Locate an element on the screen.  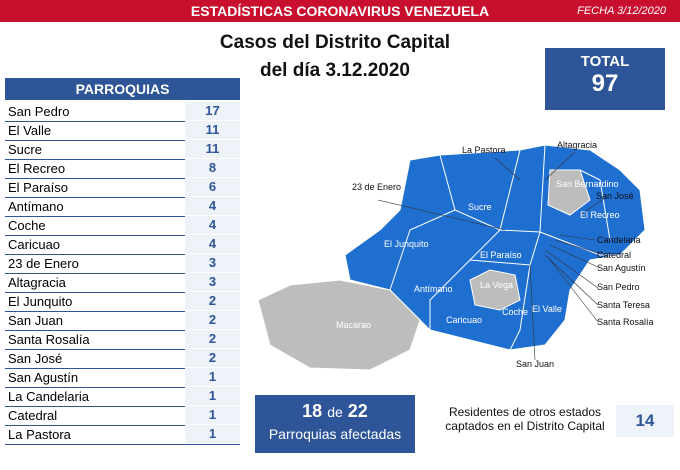
parroquia-name: Caricuao is located at coordinates (34, 244).